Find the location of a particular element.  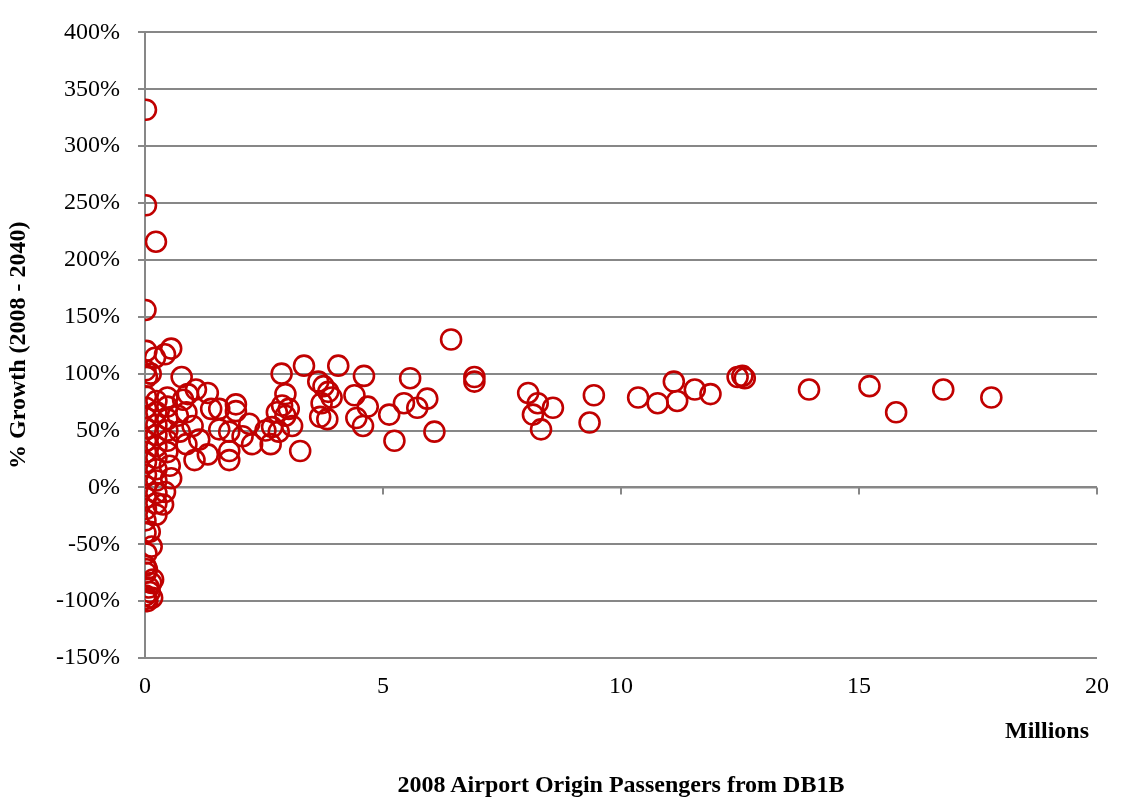

x-axis-title: 2008 Airport Origin Passengers from DB1B is located at coordinates (621, 783).